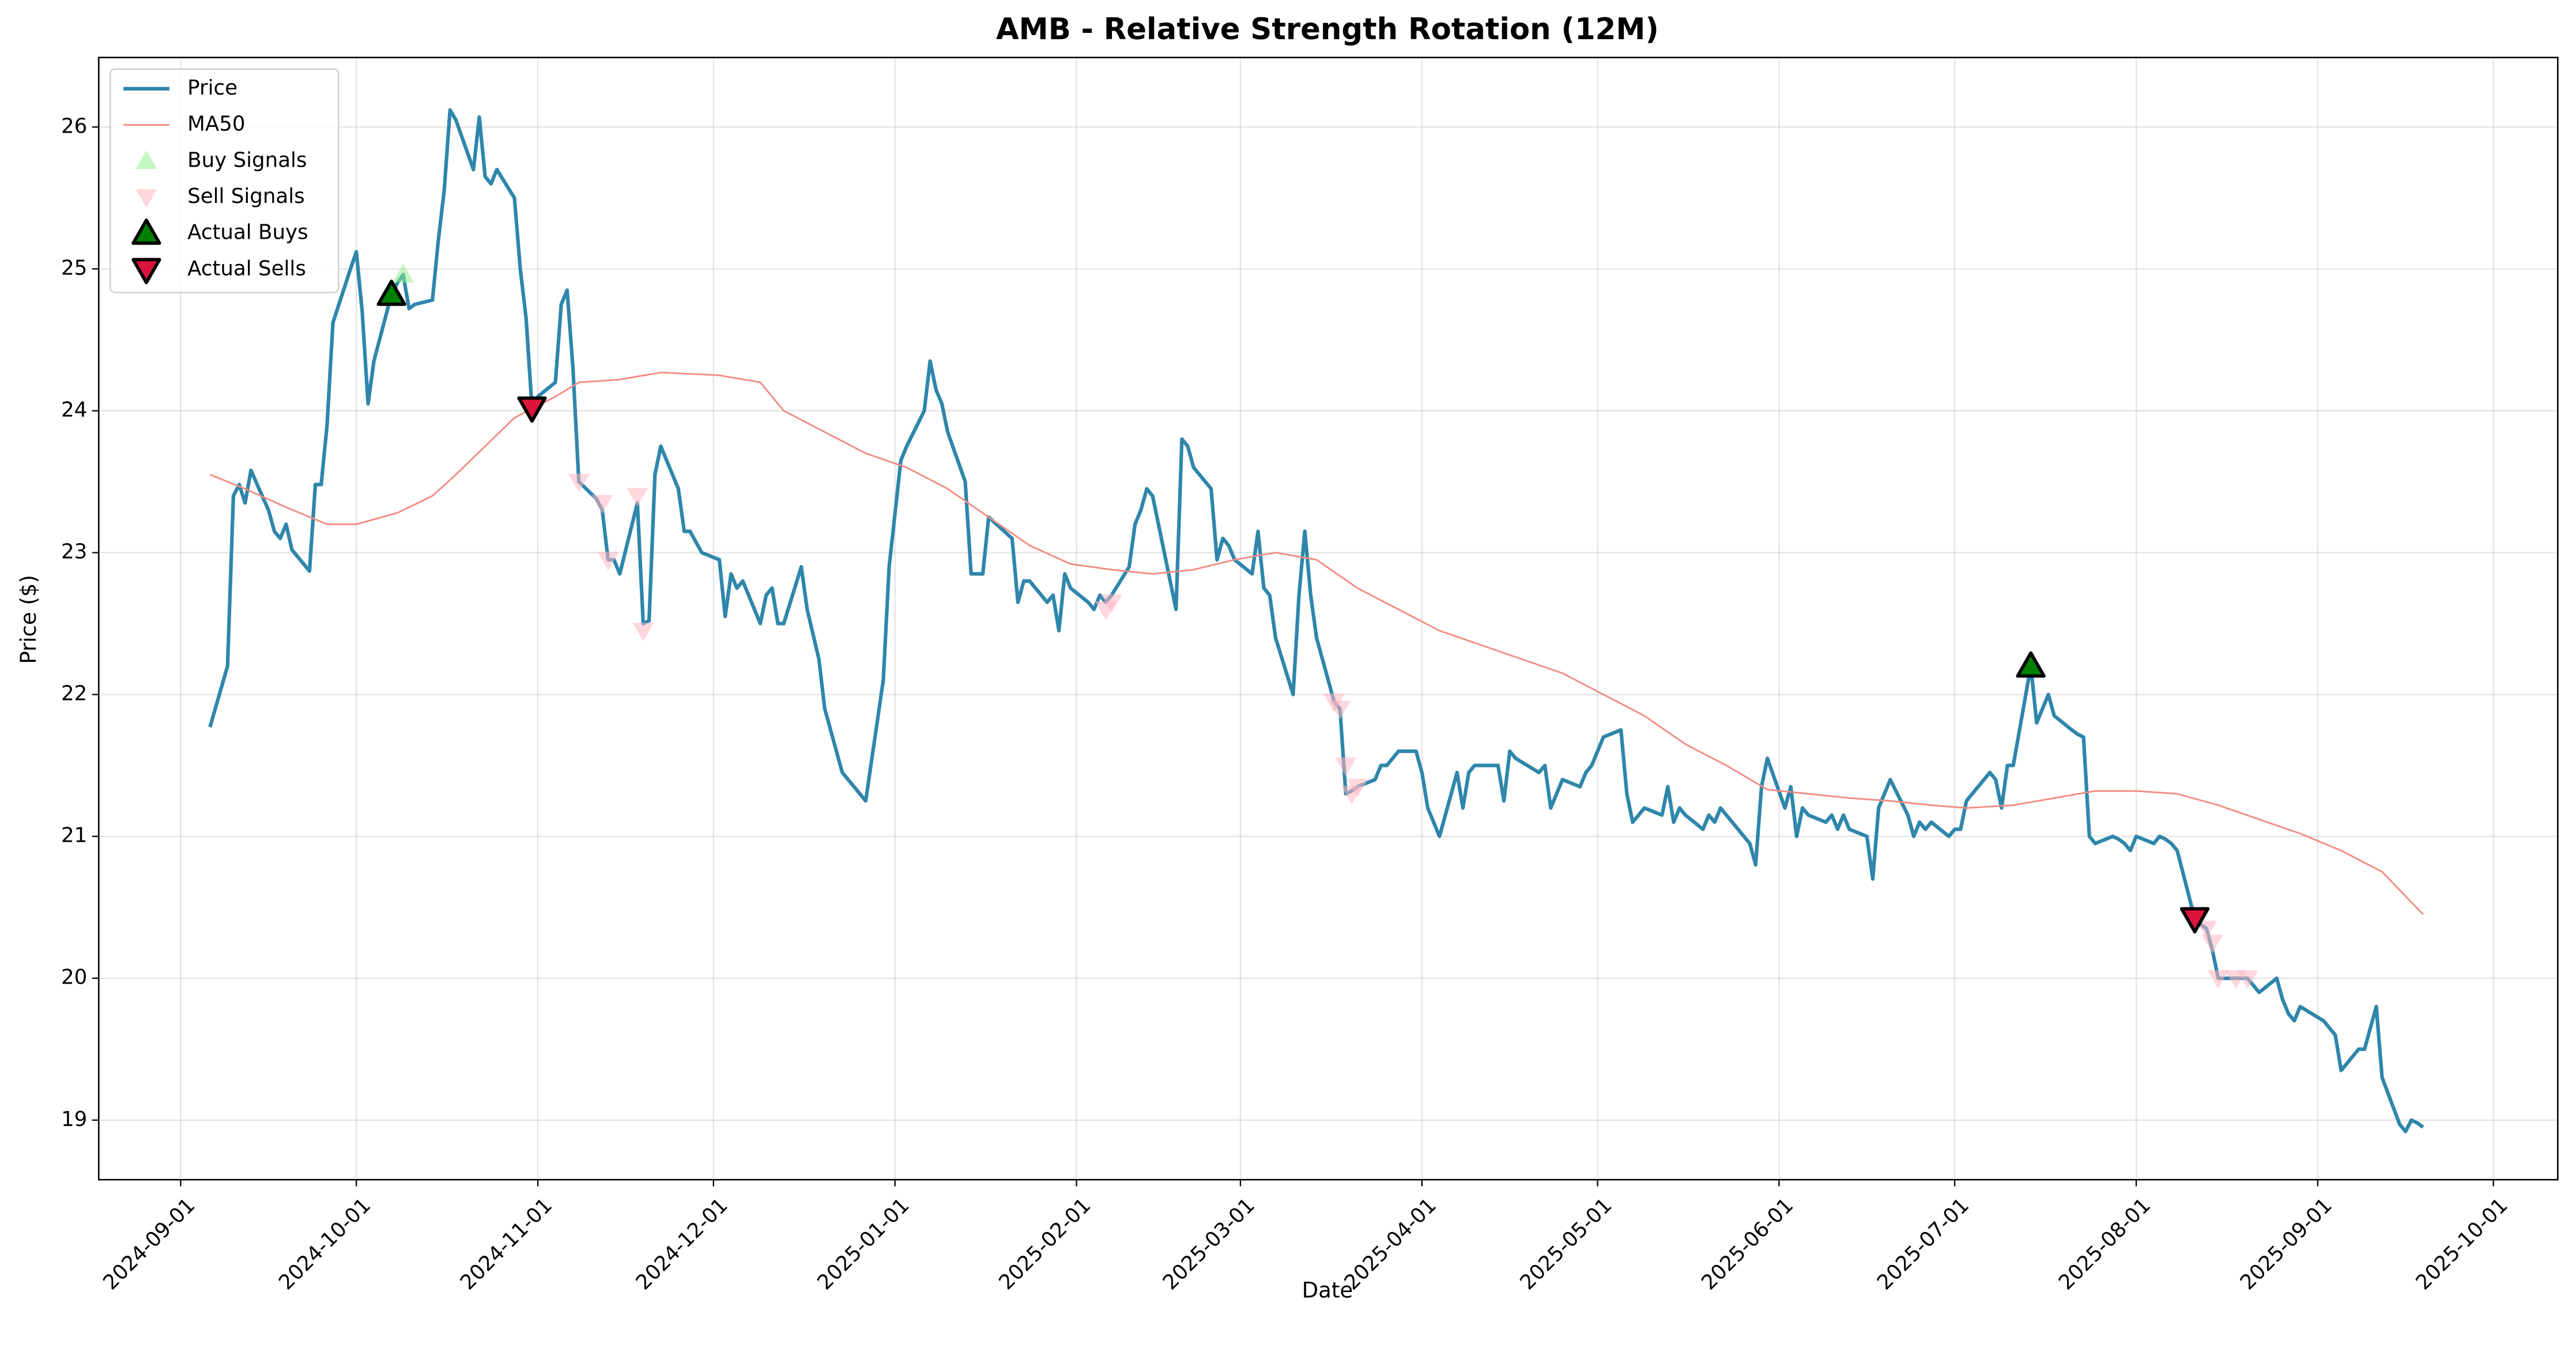 The width and height of the screenshot is (2576, 1367). What do you see at coordinates (247, 160) in the screenshot?
I see `legend-label: Buy Signals` at bounding box center [247, 160].